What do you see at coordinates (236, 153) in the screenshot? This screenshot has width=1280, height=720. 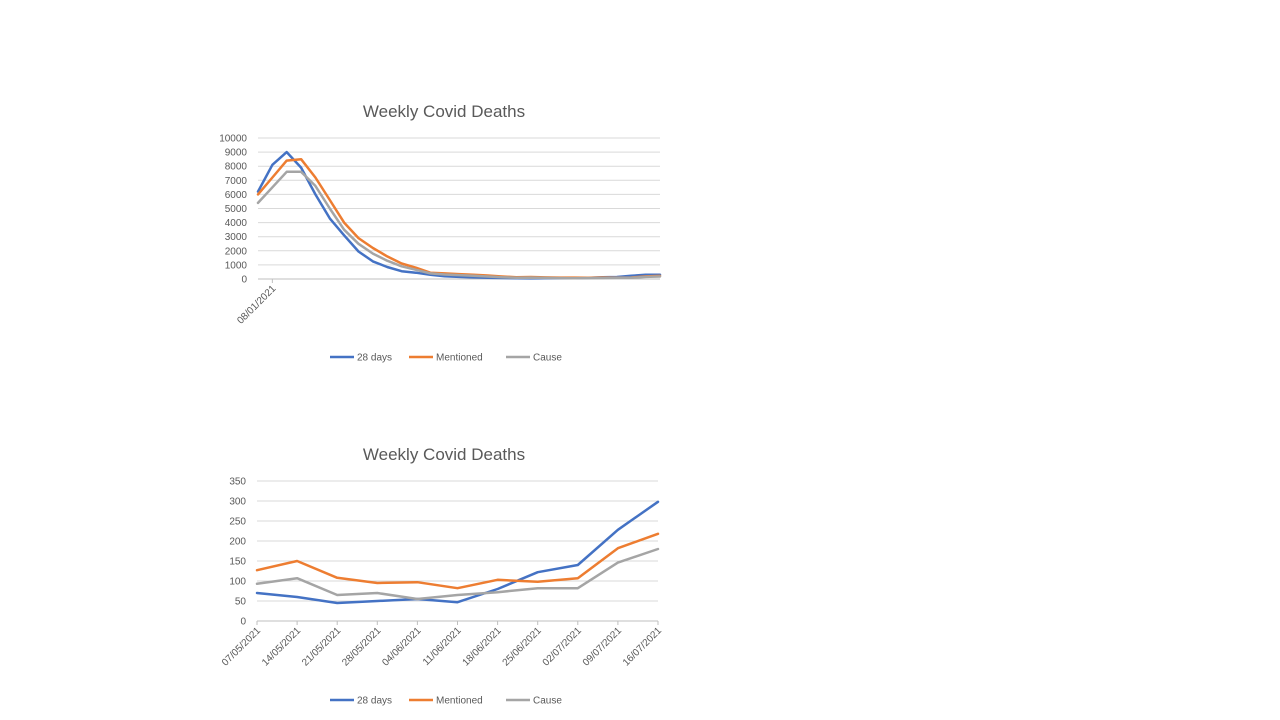 I see `y-tick-label: 9000` at bounding box center [236, 153].